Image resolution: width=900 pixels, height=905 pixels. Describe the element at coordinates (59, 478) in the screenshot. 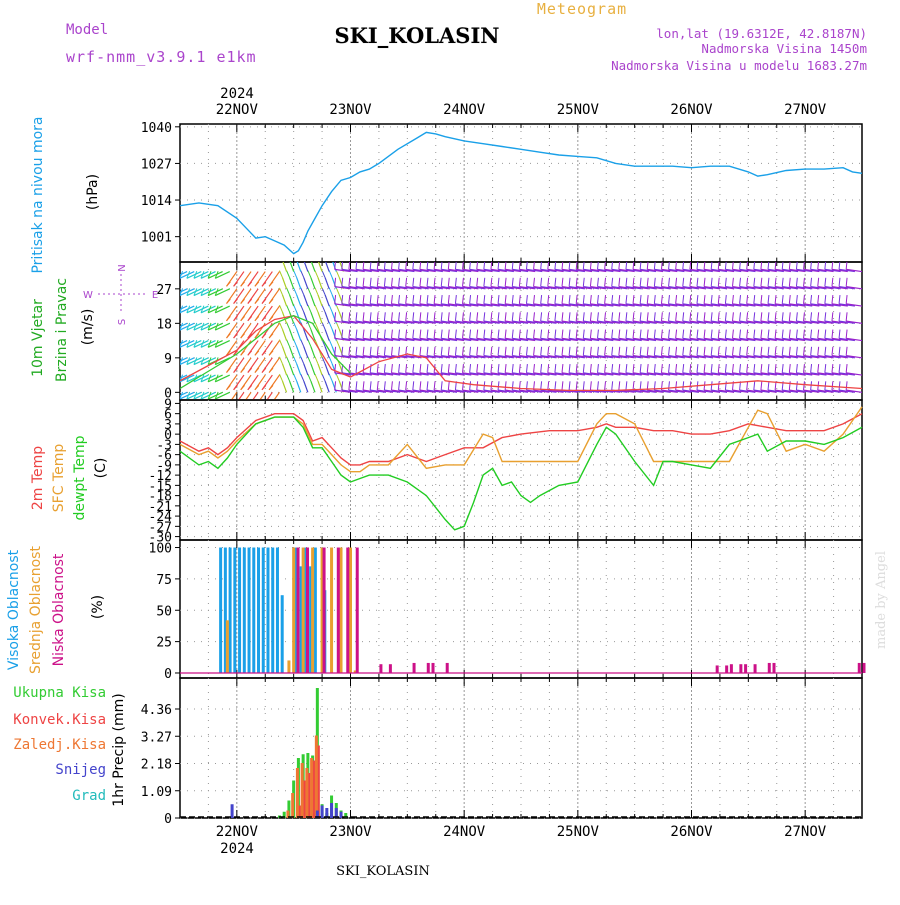

I see `temp-ylabel-sfc: SFC Temp` at that location.